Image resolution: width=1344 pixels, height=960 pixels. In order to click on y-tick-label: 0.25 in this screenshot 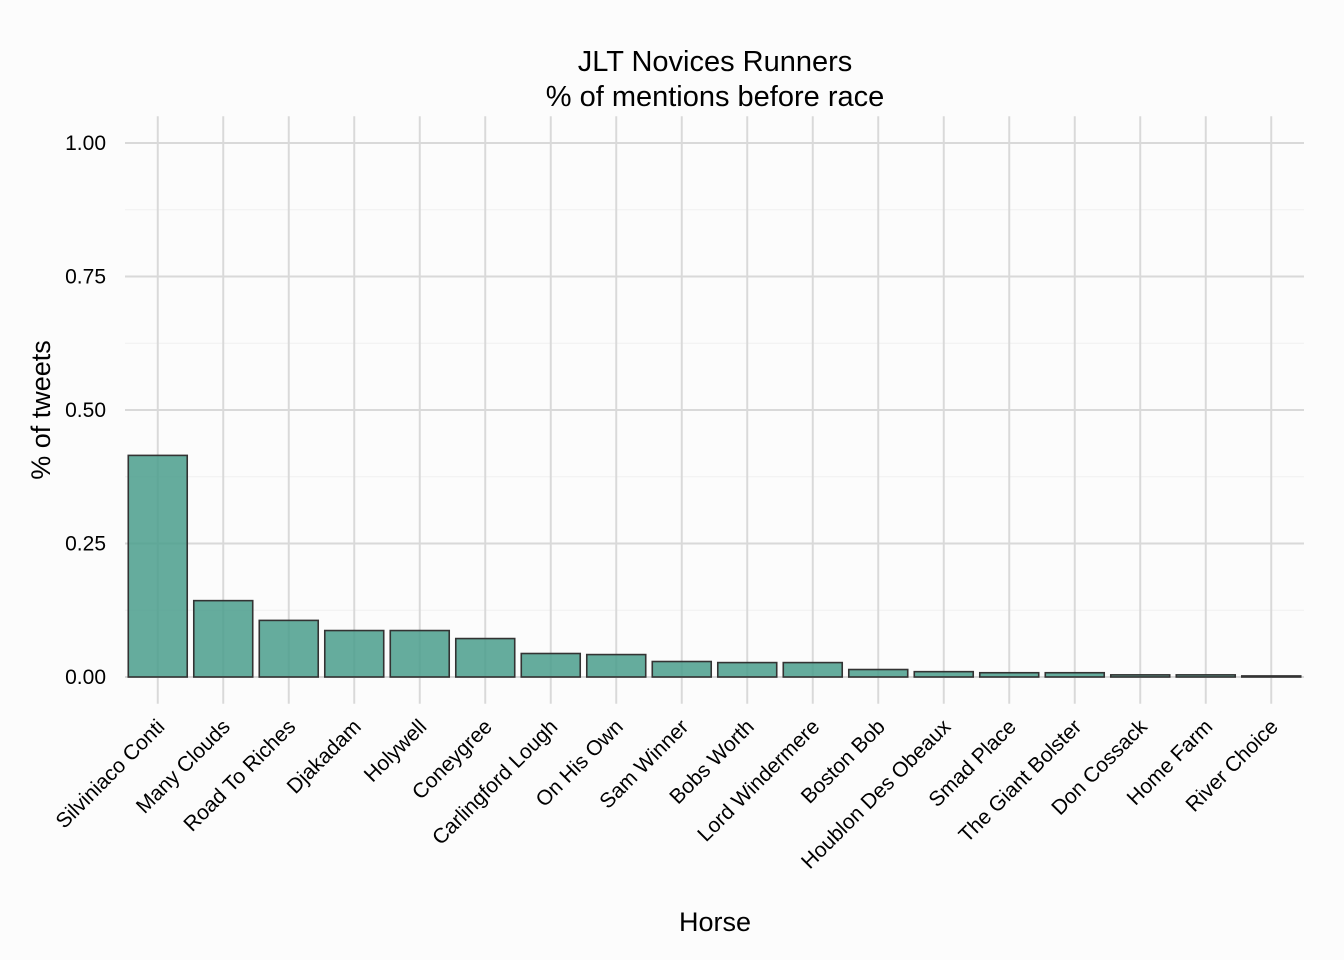, I will do `click(85, 544)`.